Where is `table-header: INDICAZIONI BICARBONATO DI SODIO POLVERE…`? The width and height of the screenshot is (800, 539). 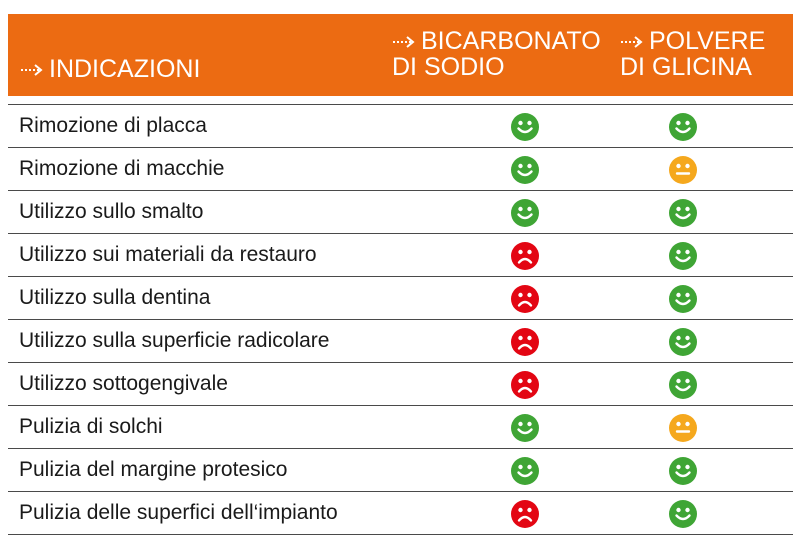
table-header: INDICAZIONI BICARBONATO DI SODIO POLVERE… is located at coordinates (400, 55).